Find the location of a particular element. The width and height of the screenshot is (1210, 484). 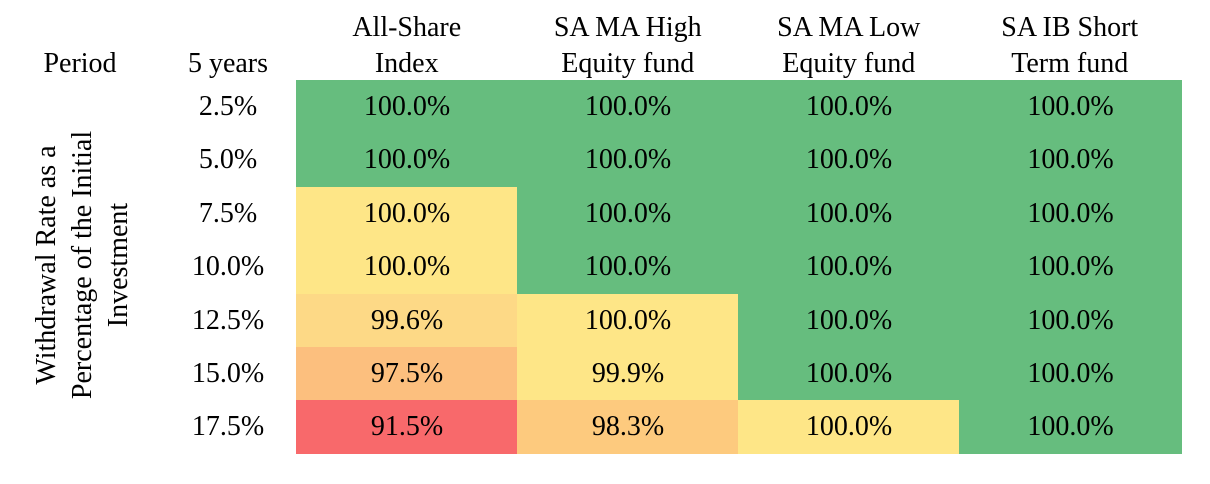

column-header-line: Index is located at coordinates (406, 63).